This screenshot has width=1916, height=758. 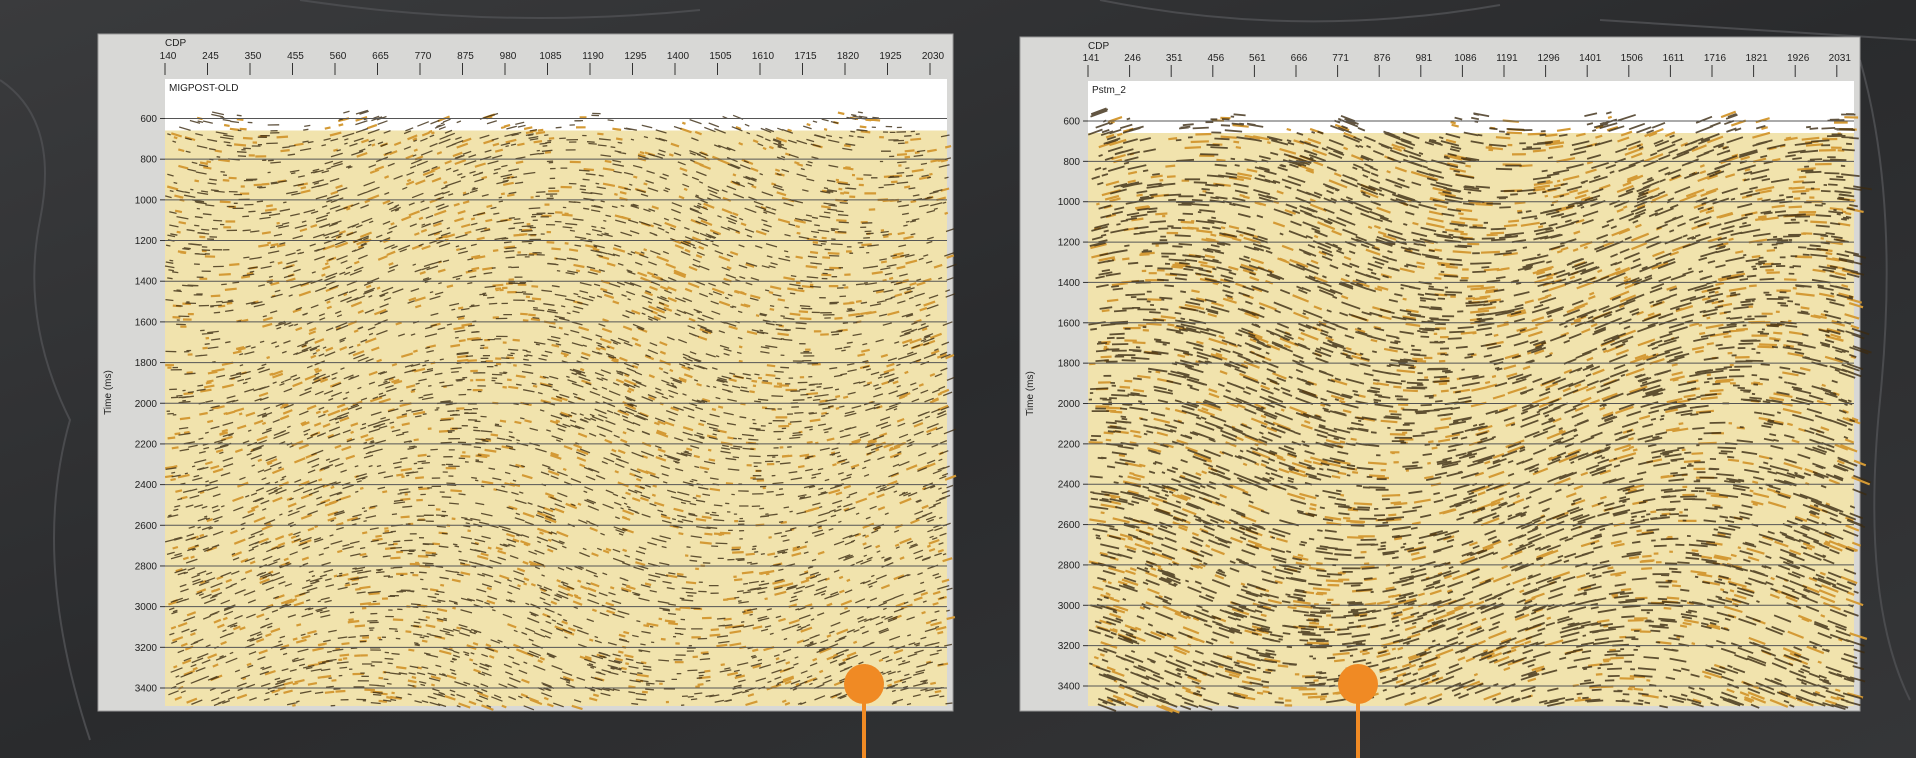 What do you see at coordinates (1091, 58) in the screenshot?
I see `x-tick-label: 141` at bounding box center [1091, 58].